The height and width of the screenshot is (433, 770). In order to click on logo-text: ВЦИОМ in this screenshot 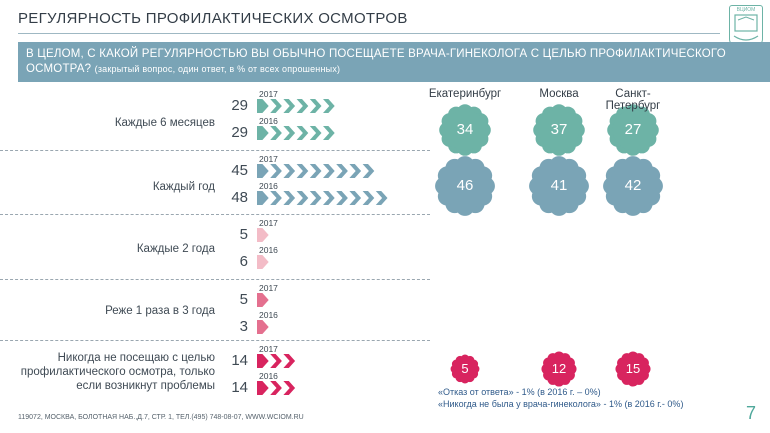, I will do `click(746, 10)`.